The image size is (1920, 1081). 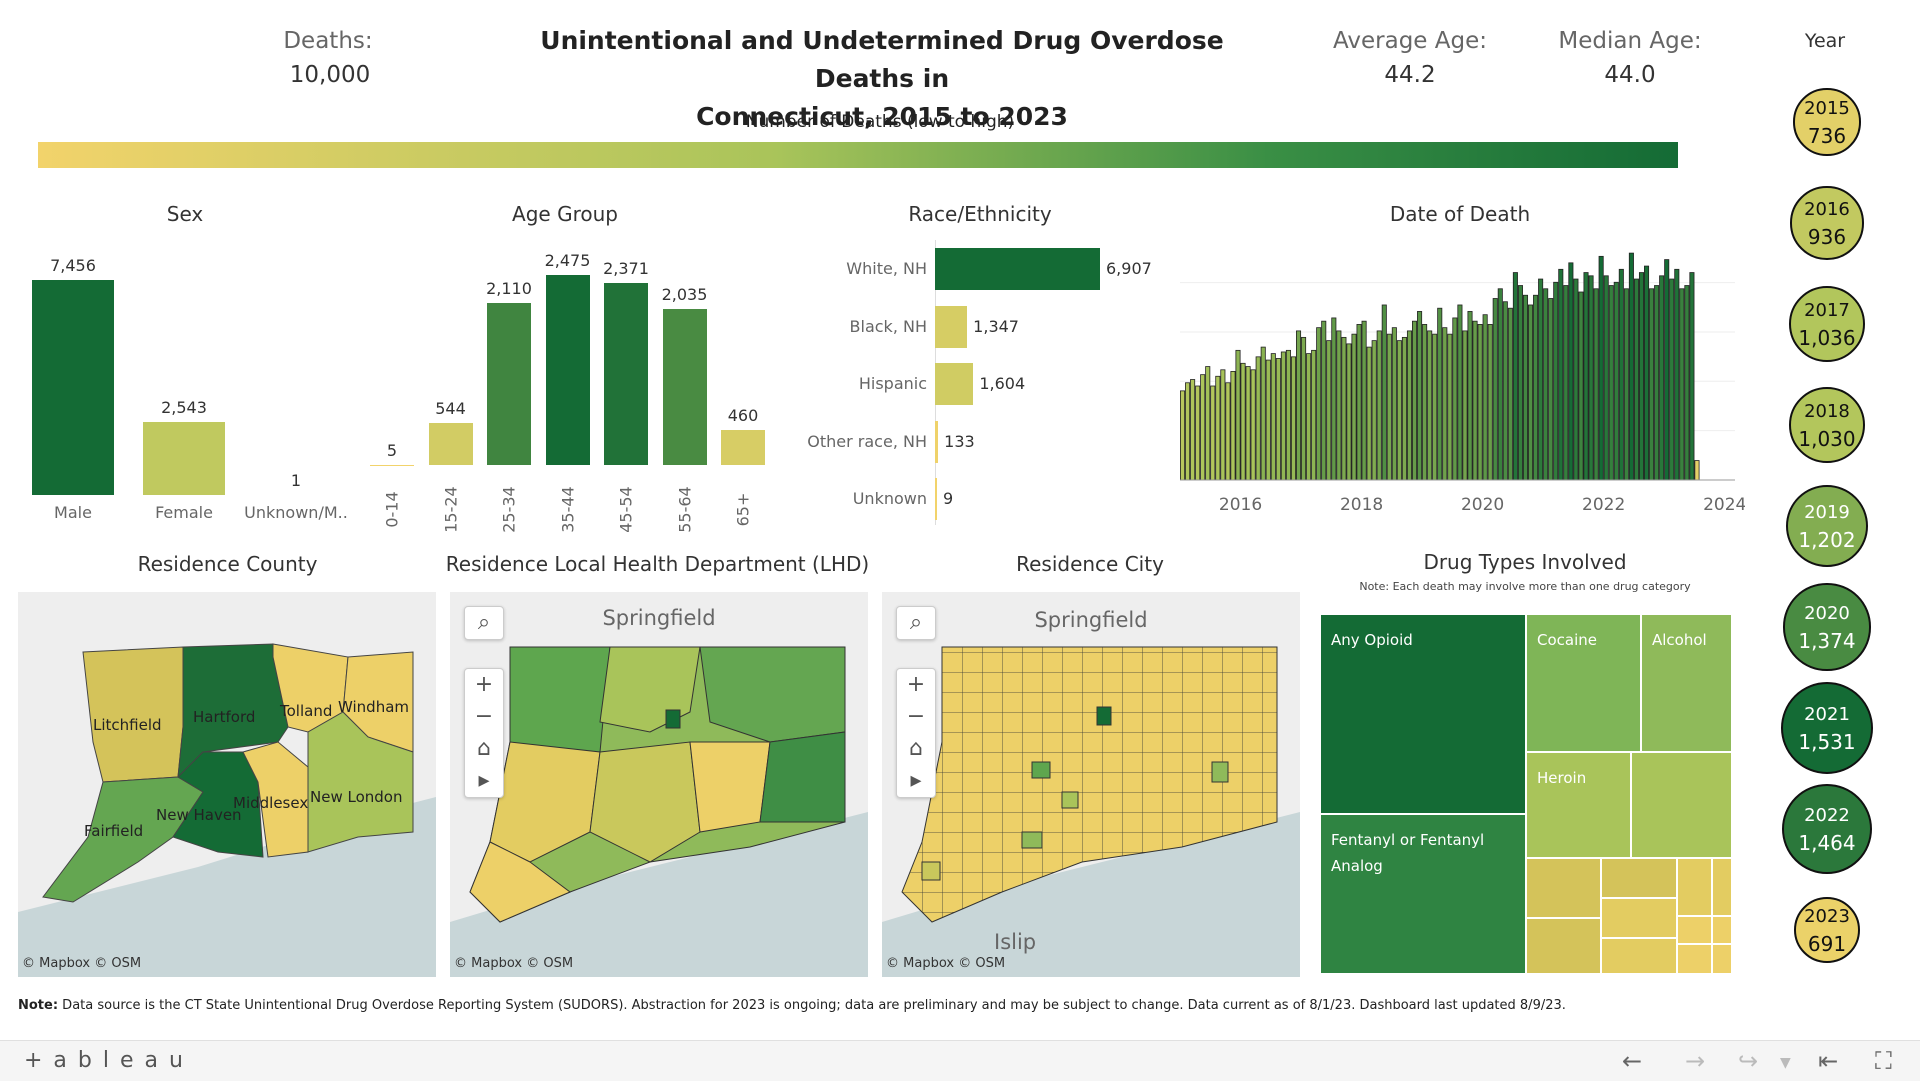 What do you see at coordinates (1748, 1061) in the screenshot?
I see `revert-icon: ↪` at bounding box center [1748, 1061].